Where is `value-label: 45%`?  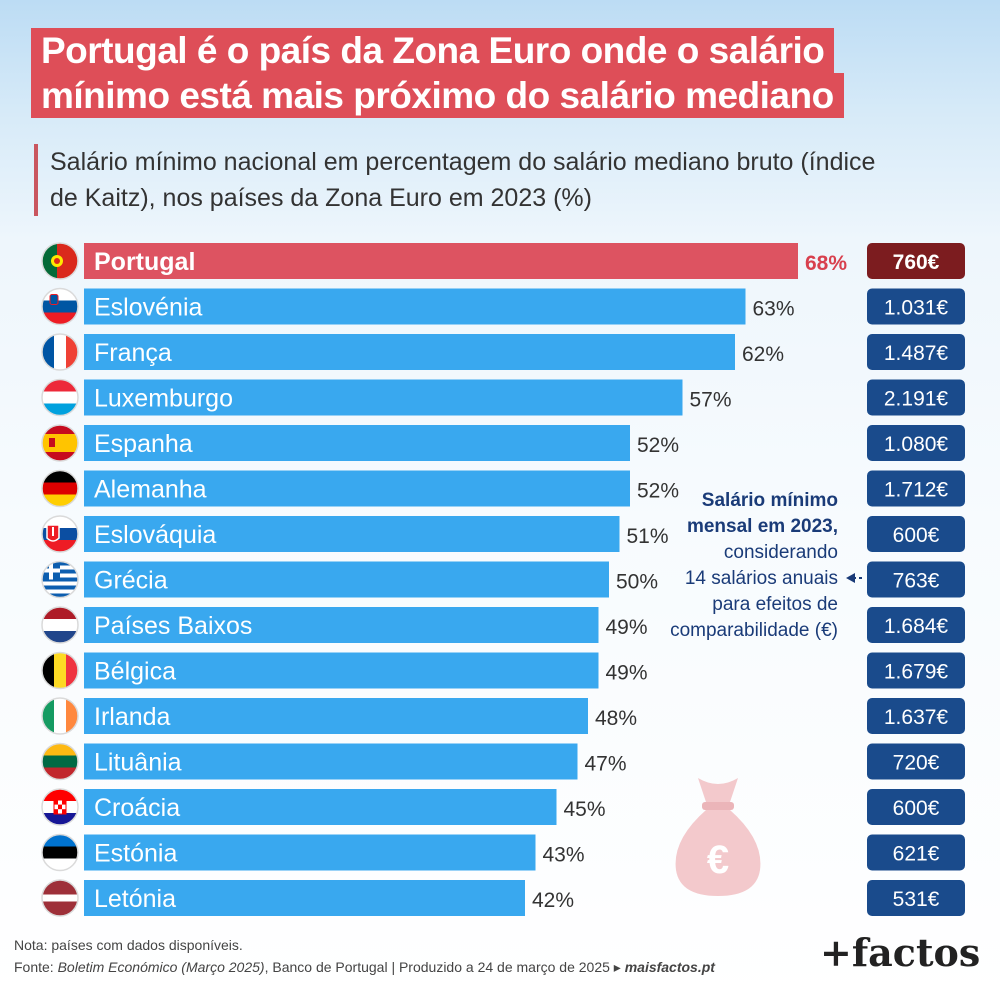
value-label: 45% is located at coordinates (585, 809).